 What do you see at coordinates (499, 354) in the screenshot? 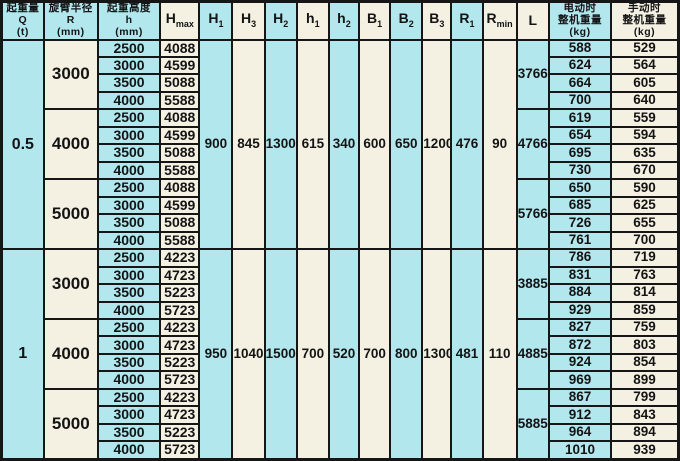
I see `rmin-cell: 110` at bounding box center [499, 354].